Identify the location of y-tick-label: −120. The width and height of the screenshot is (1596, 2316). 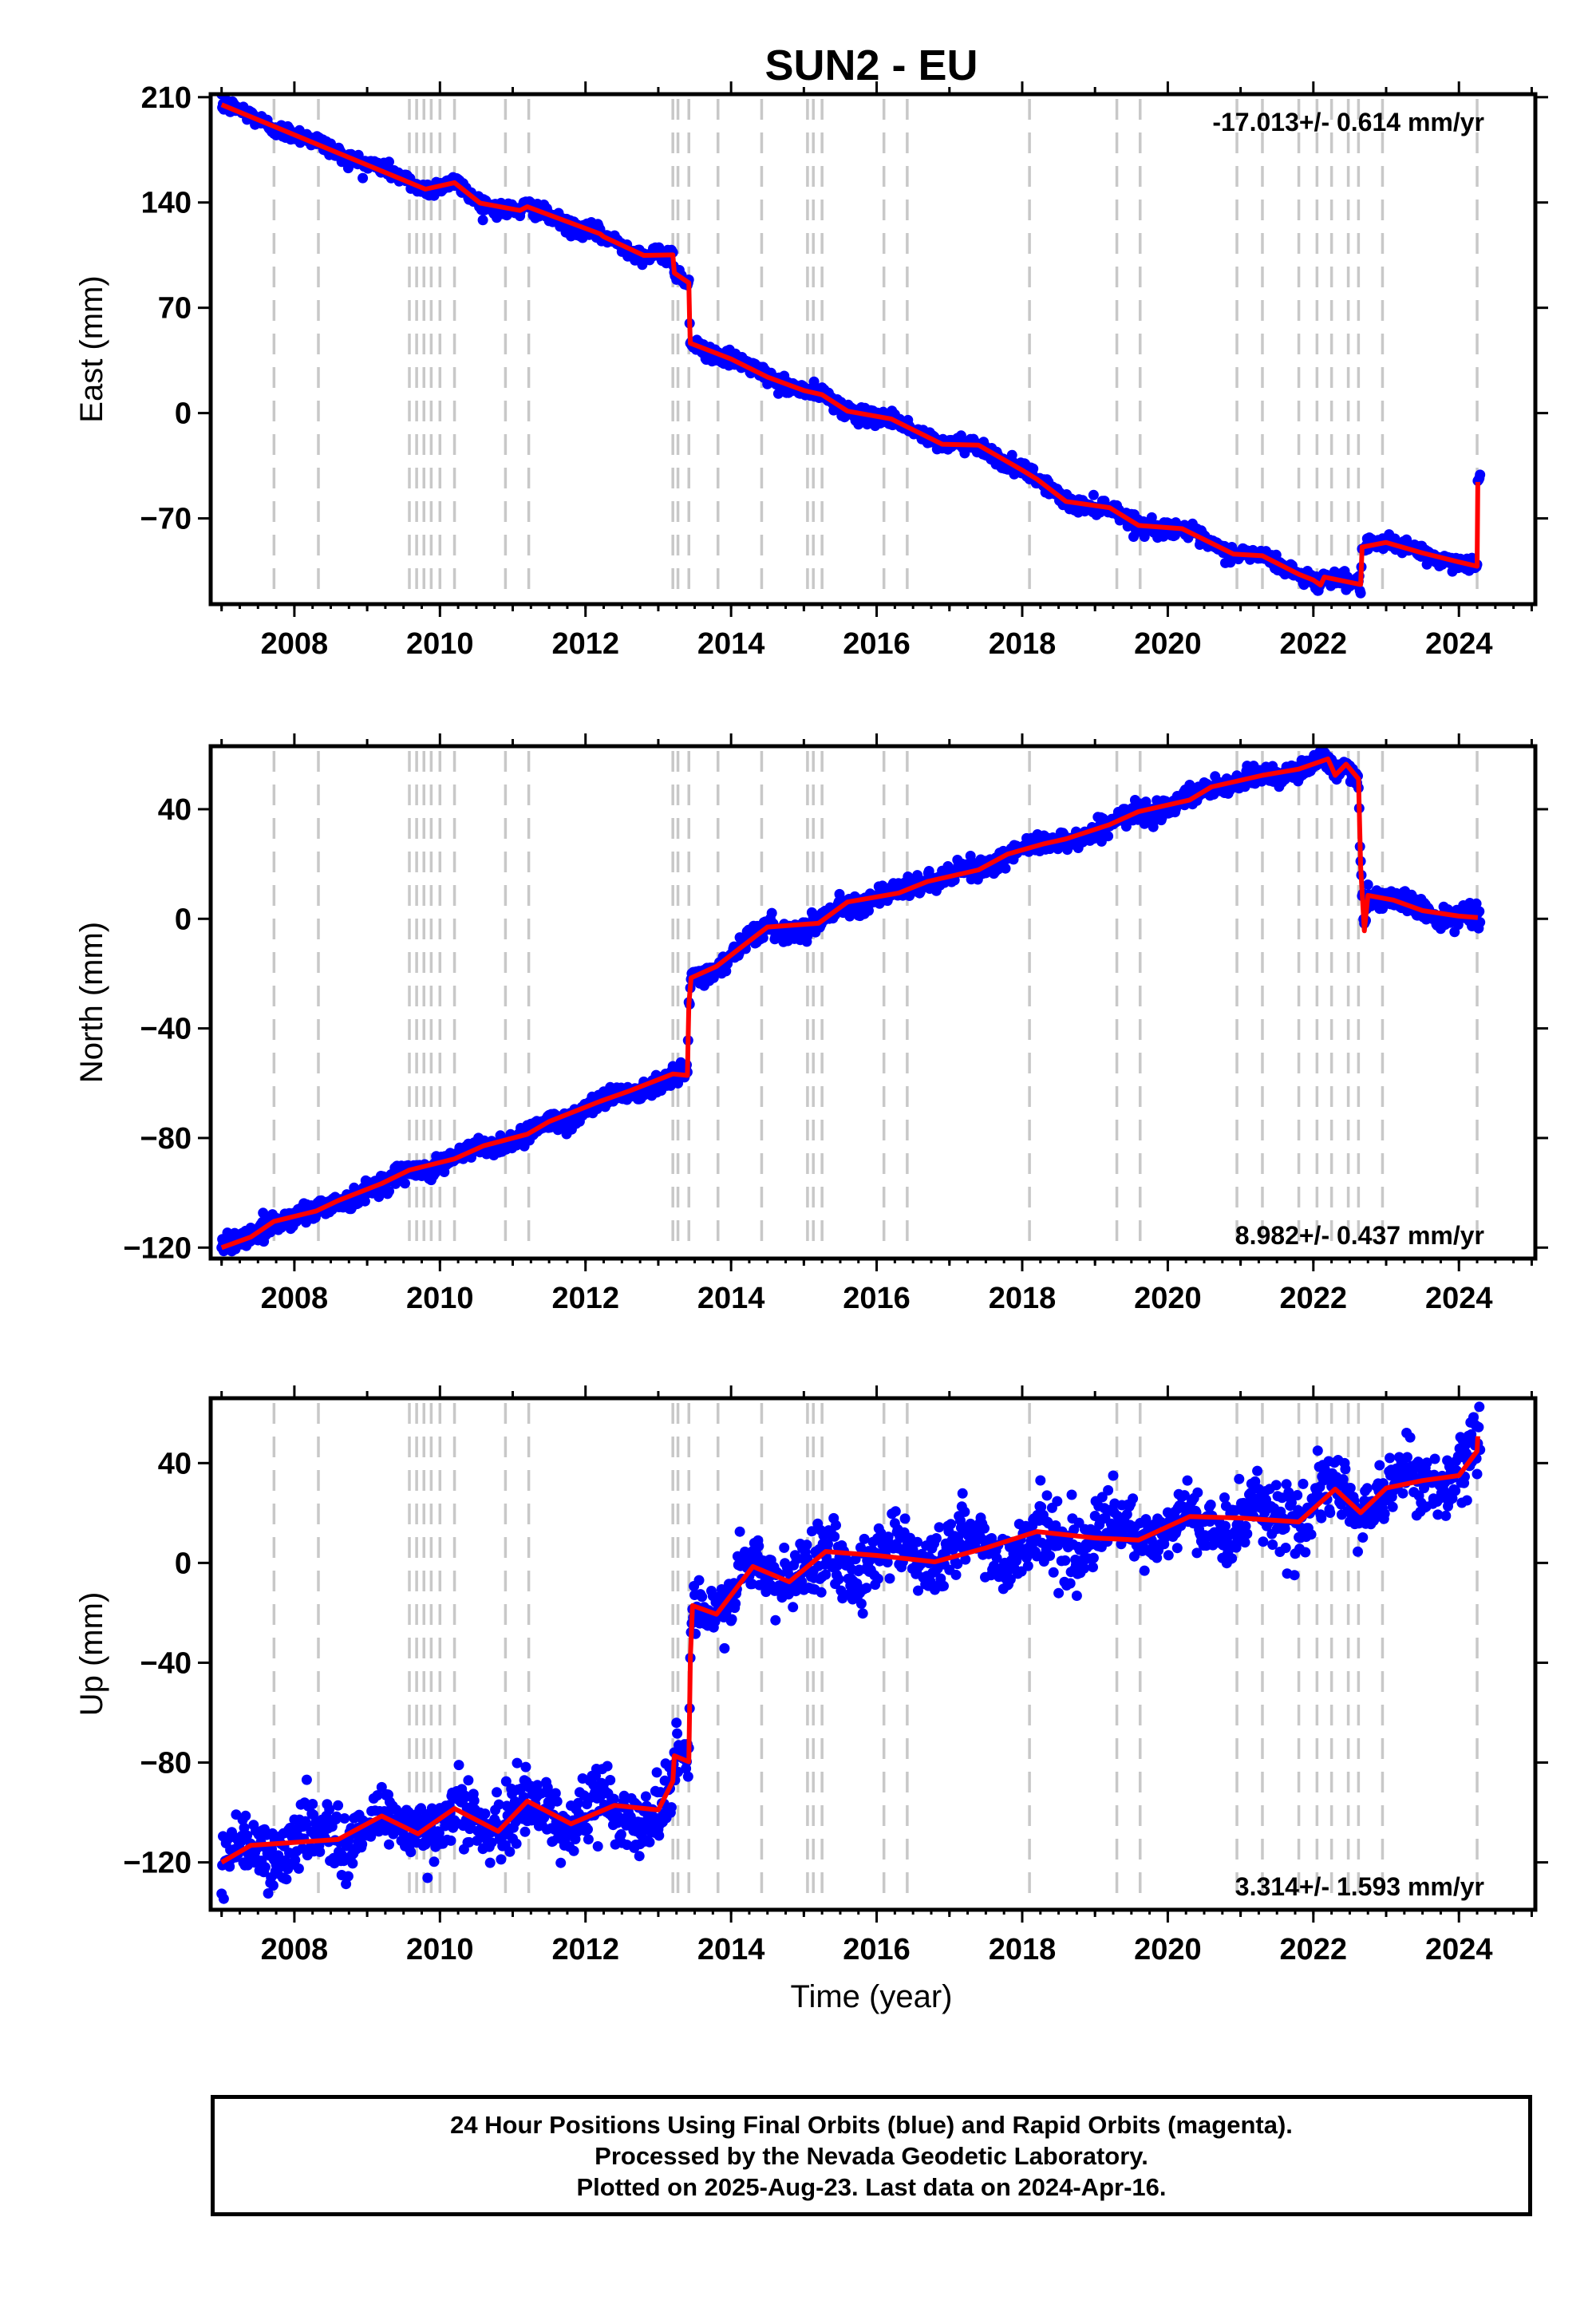
(157, 1248).